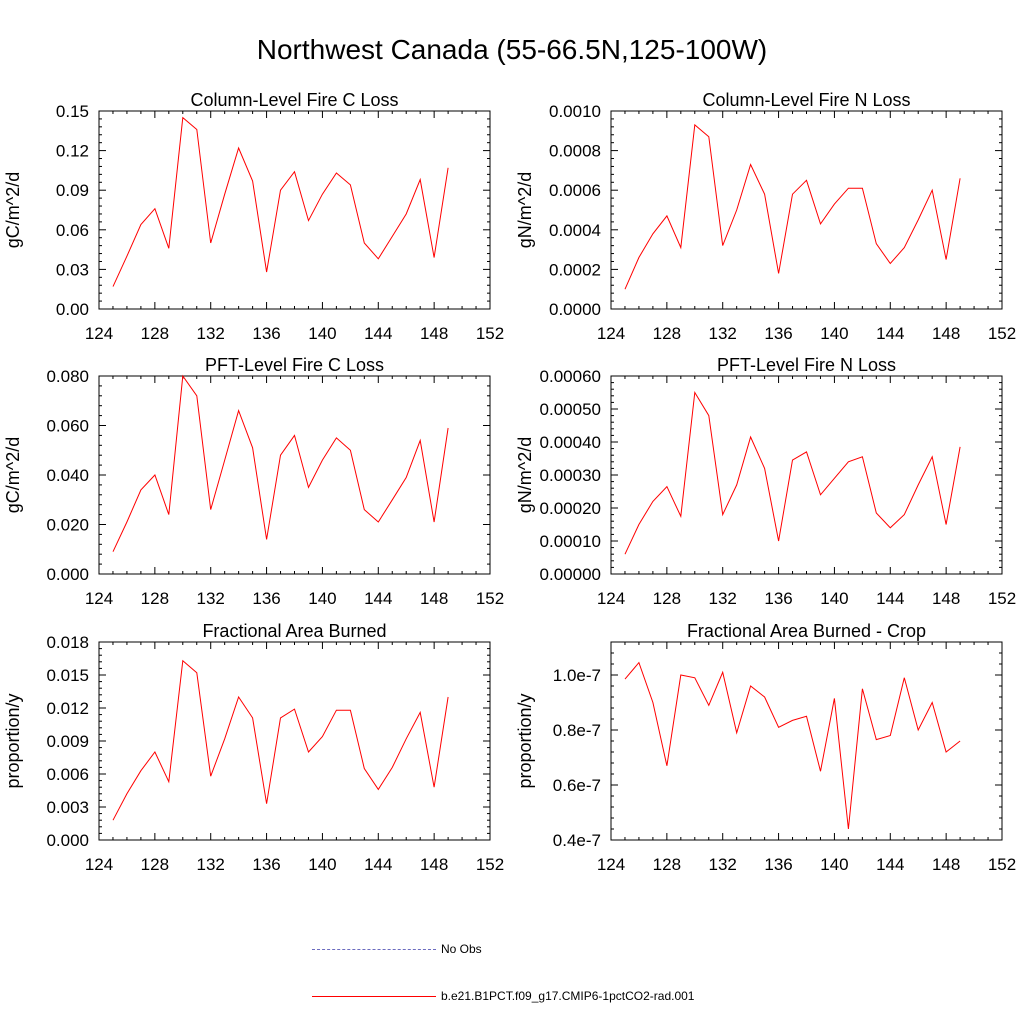 The image size is (1024, 1024). Describe the element at coordinates (72, 111) in the screenshot. I see `y-tick-label: 0.15` at that location.